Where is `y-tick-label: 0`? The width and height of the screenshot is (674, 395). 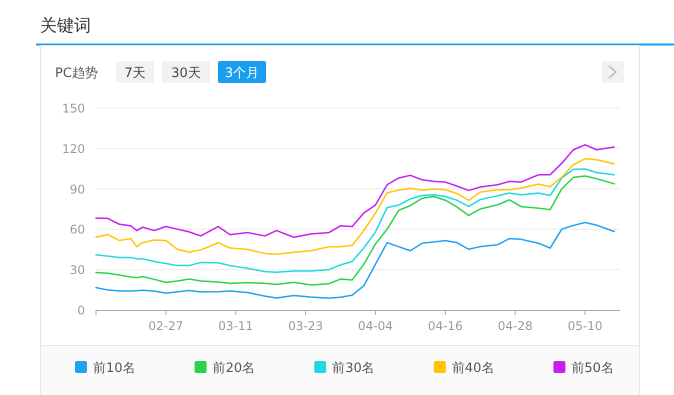
y-tick-label: 0 is located at coordinates (81, 311).